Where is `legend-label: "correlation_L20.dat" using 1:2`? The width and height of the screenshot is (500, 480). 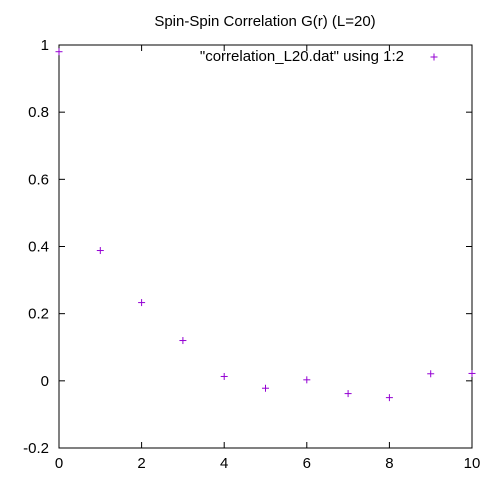 legend-label: "correlation_L20.dat" using 1:2 is located at coordinates (302, 56).